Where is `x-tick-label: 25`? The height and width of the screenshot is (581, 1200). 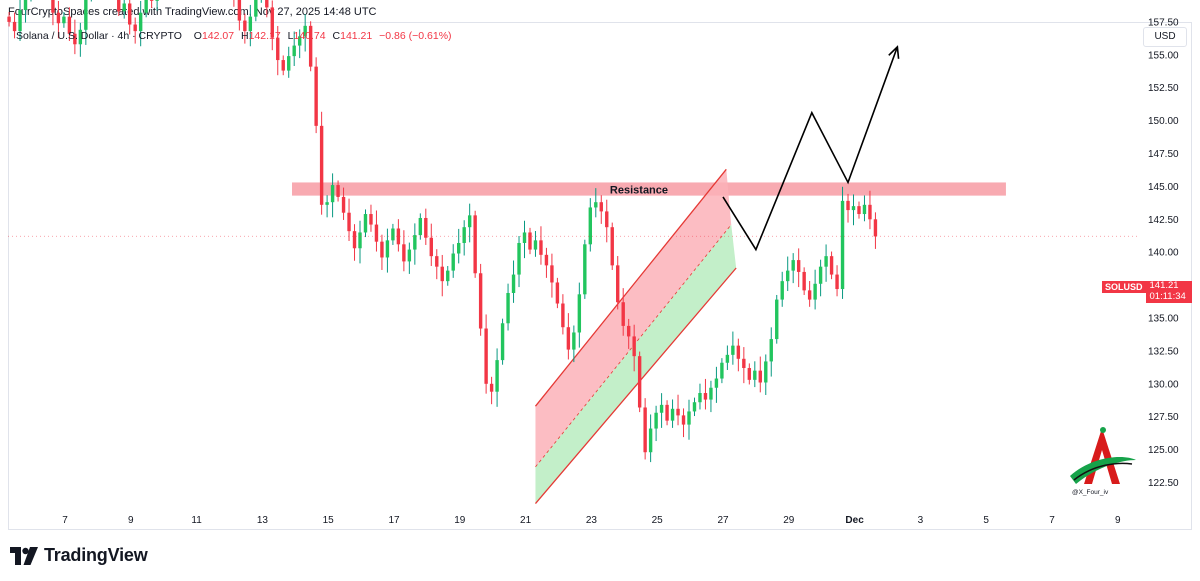
x-tick-label: 25 is located at coordinates (658, 520).